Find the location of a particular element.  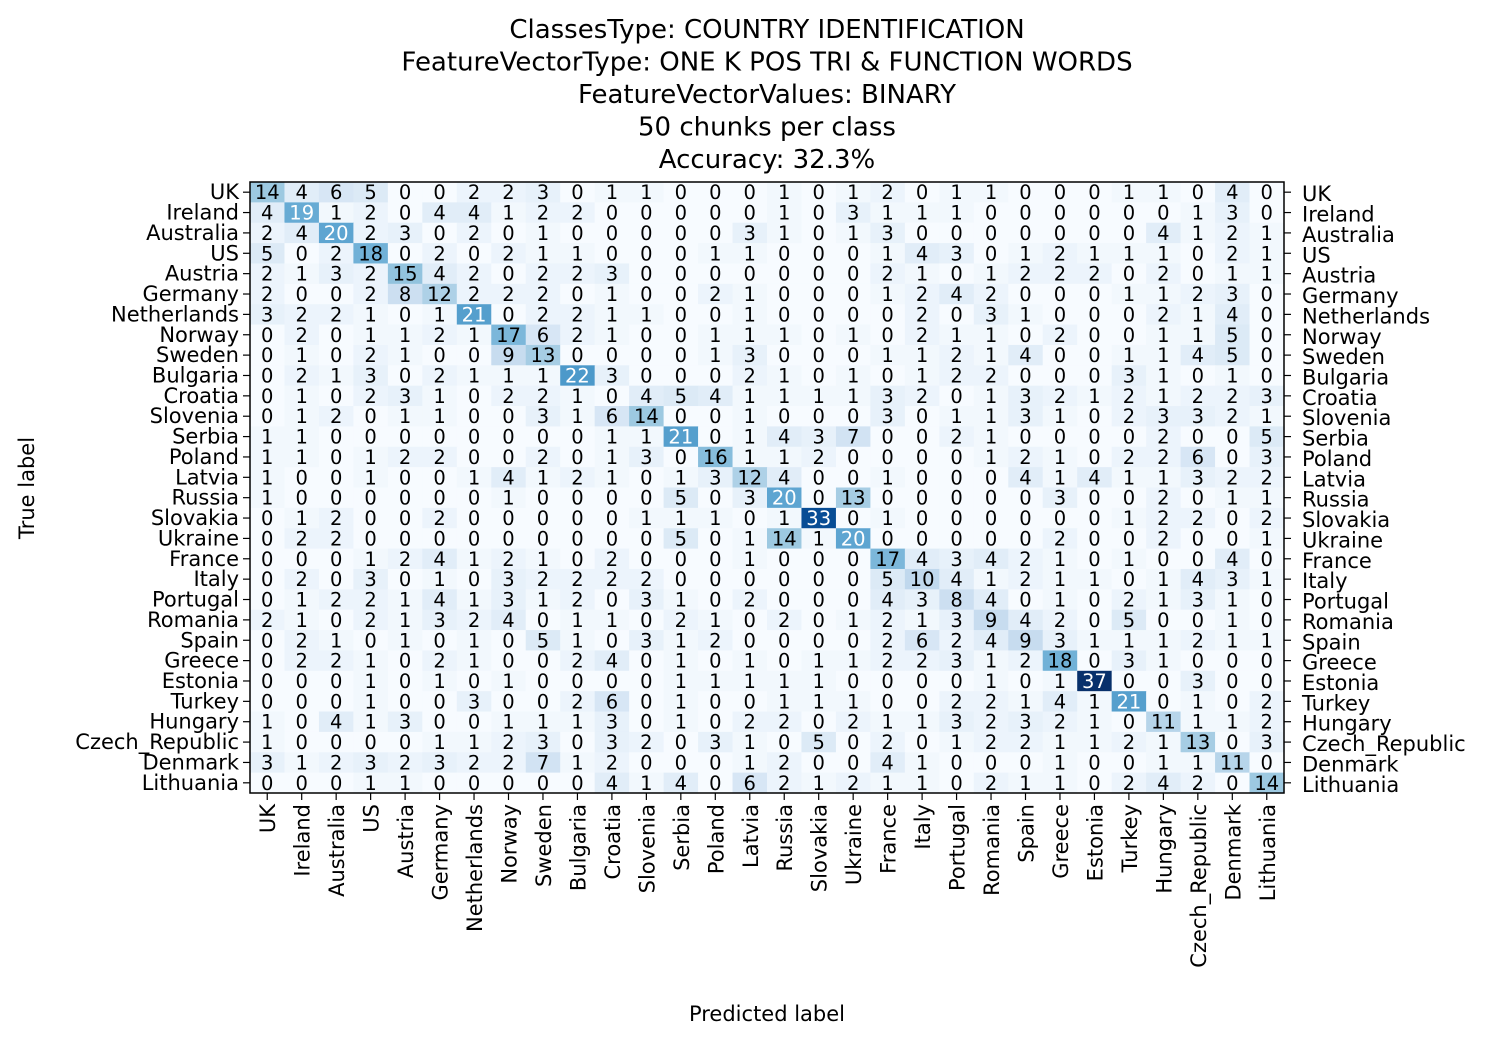

y-tick-label: Ukraine is located at coordinates (198, 538).